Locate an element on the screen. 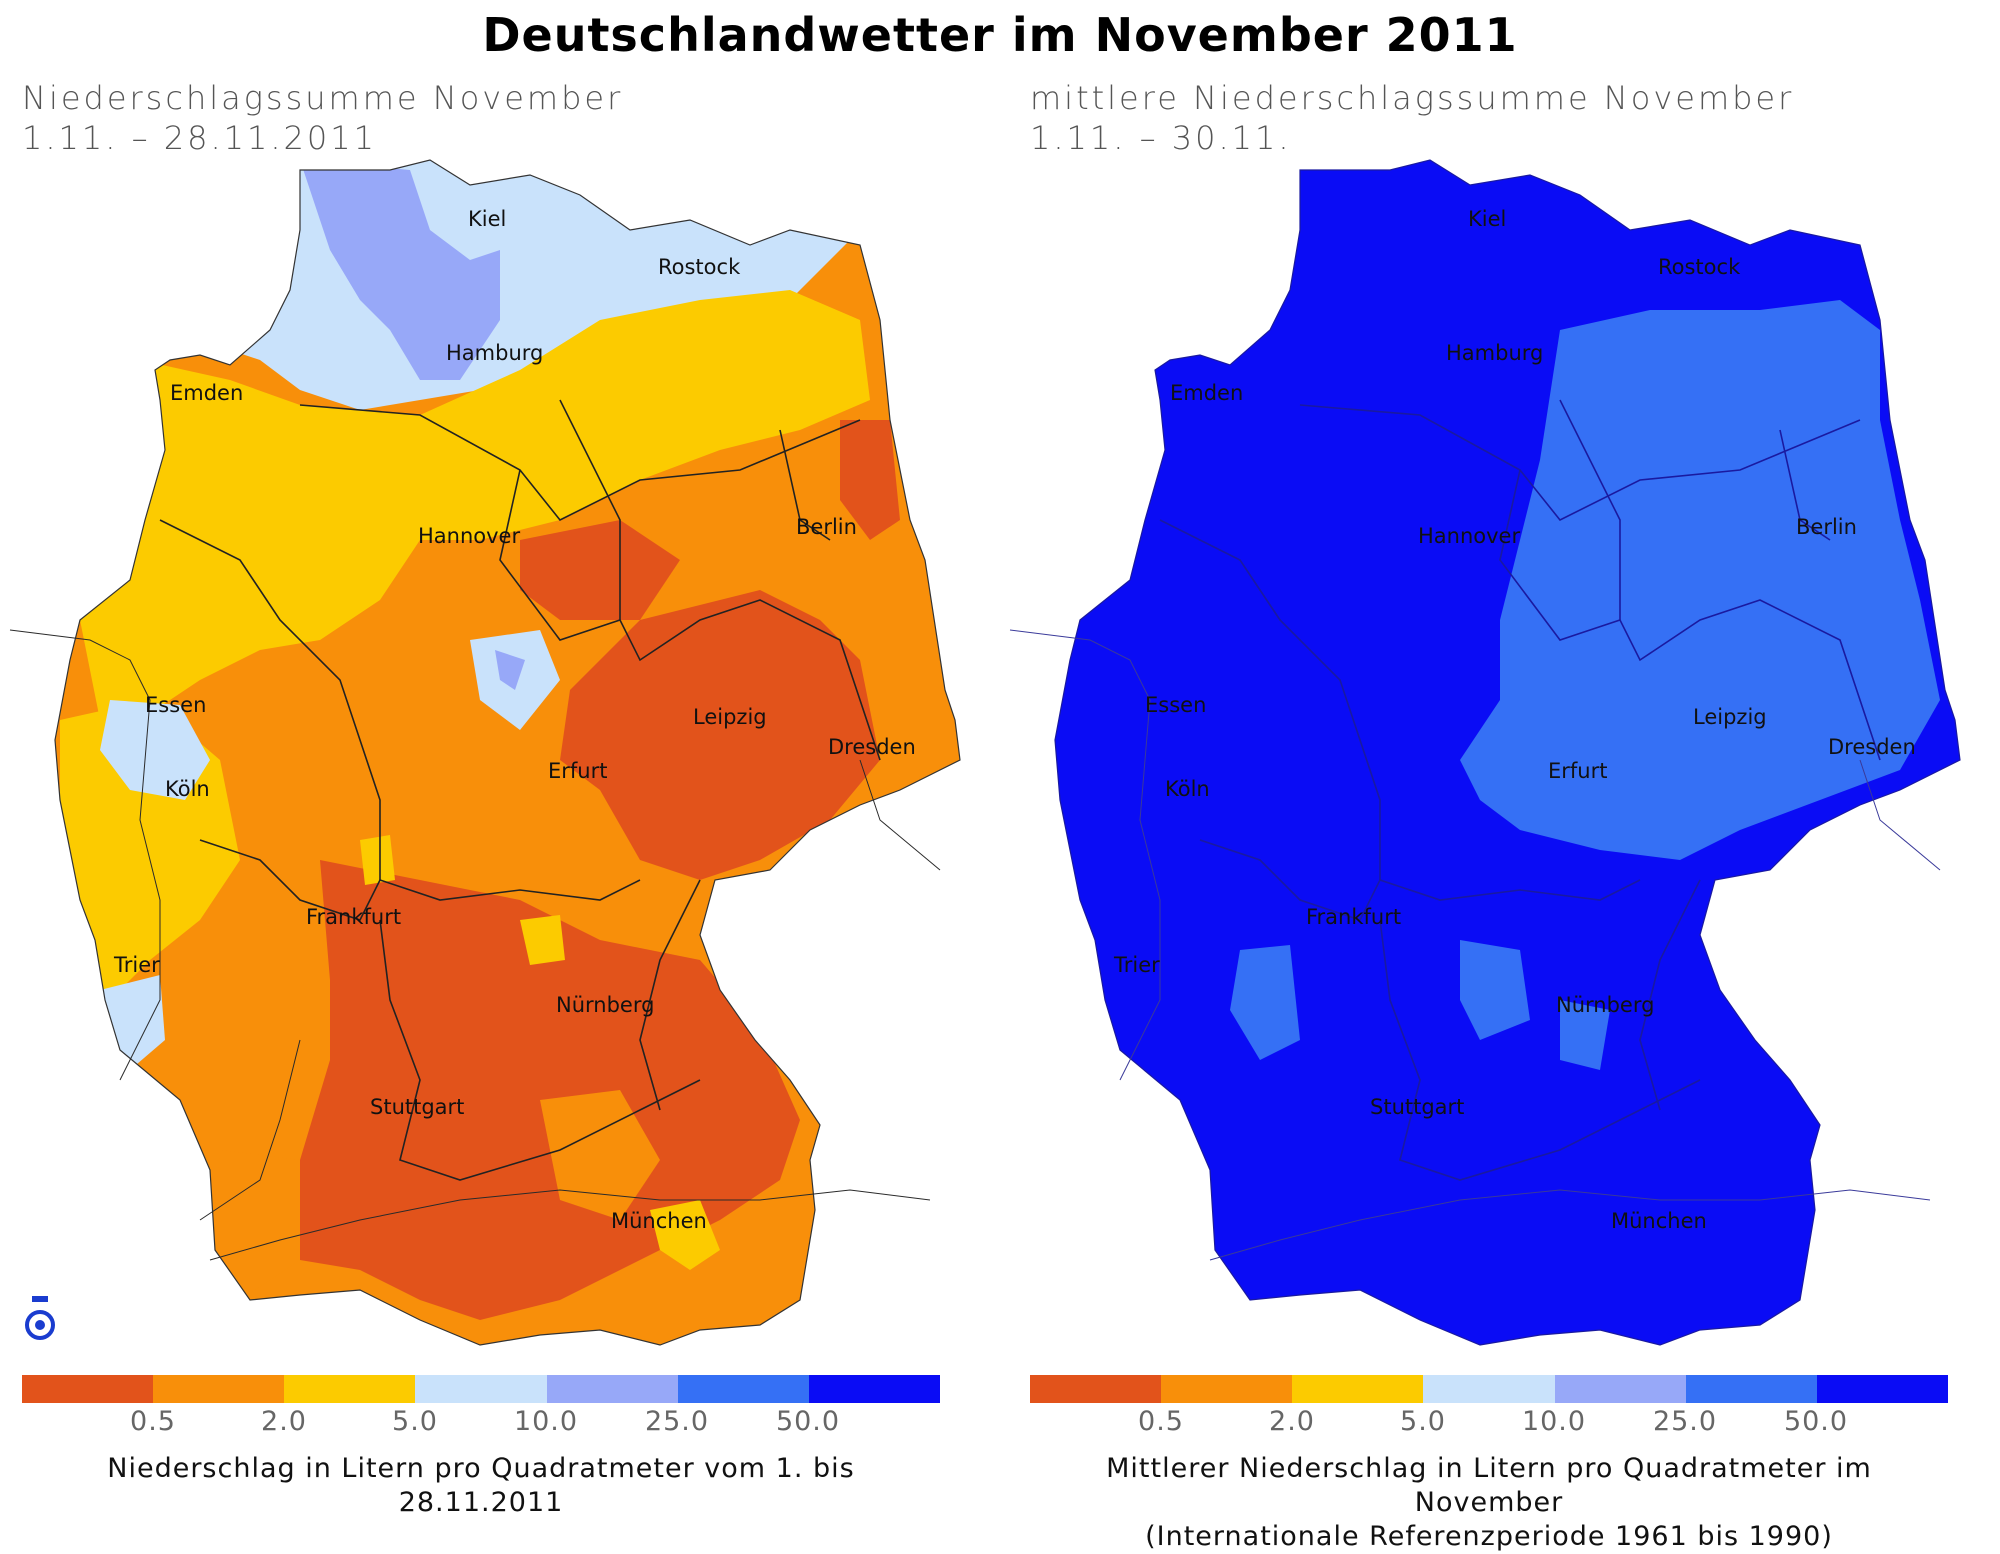 Image resolution: width=2000 pixels, height=1554 pixels. left-dark-orange-east is located at coordinates (720, 735).